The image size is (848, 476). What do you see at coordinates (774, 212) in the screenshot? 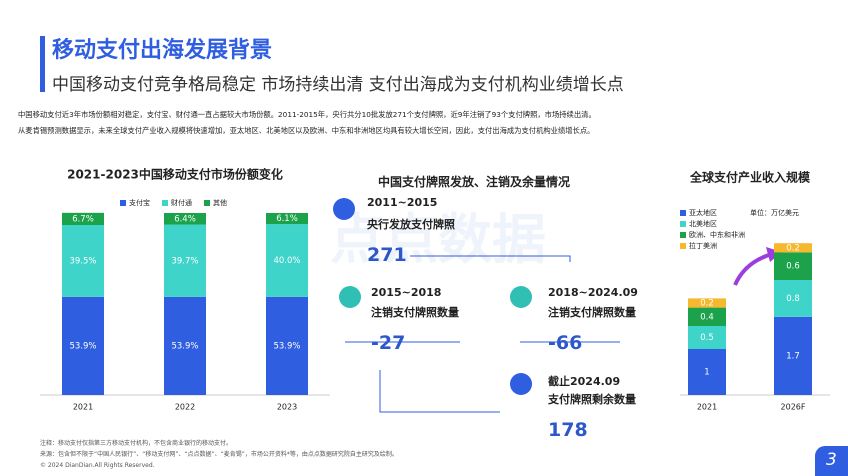
I see `unit-label: 单位：万亿美元` at bounding box center [774, 212].